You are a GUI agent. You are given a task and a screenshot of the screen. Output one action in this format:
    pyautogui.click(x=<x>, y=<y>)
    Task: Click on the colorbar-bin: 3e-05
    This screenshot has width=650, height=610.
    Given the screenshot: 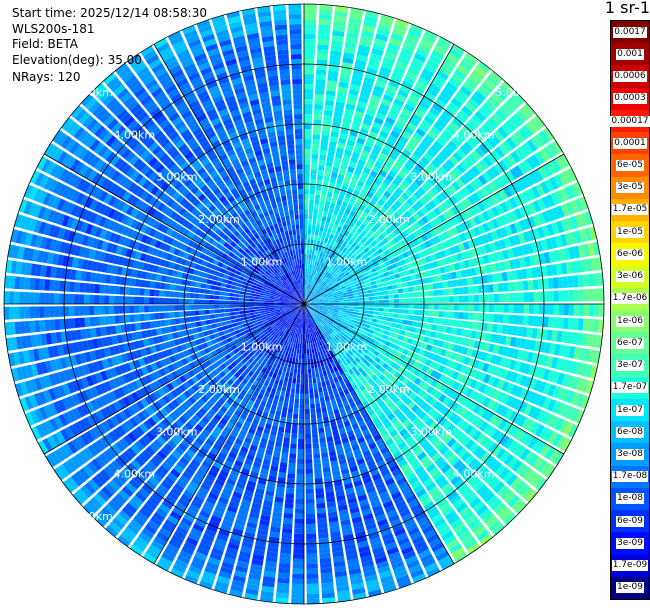 What is the action you would take?
    pyautogui.click(x=630, y=187)
    